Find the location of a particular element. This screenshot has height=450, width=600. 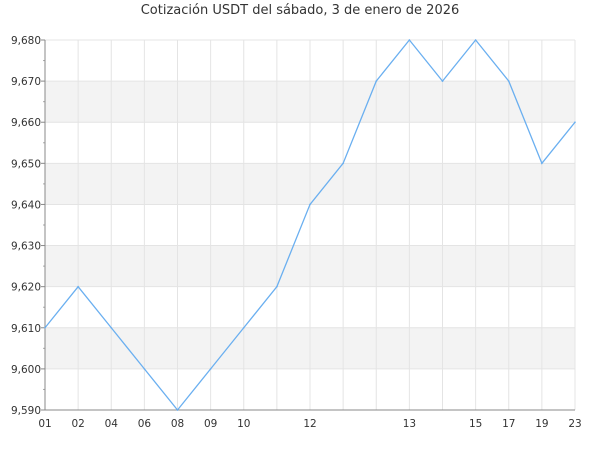

x-tick-label: 12 is located at coordinates (309, 424).